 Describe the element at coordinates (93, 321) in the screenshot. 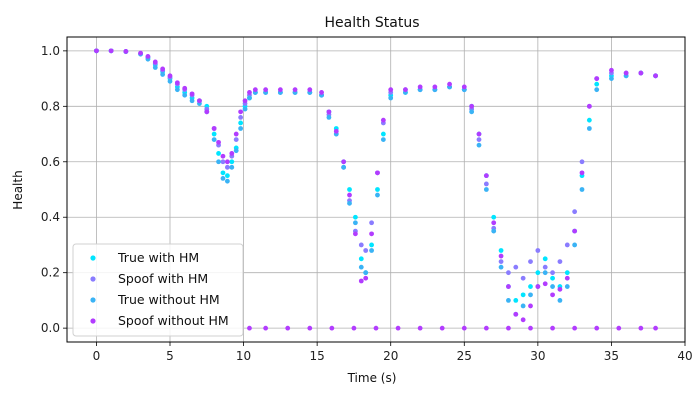

I see `legend-marker-spoof-without-hm` at that location.